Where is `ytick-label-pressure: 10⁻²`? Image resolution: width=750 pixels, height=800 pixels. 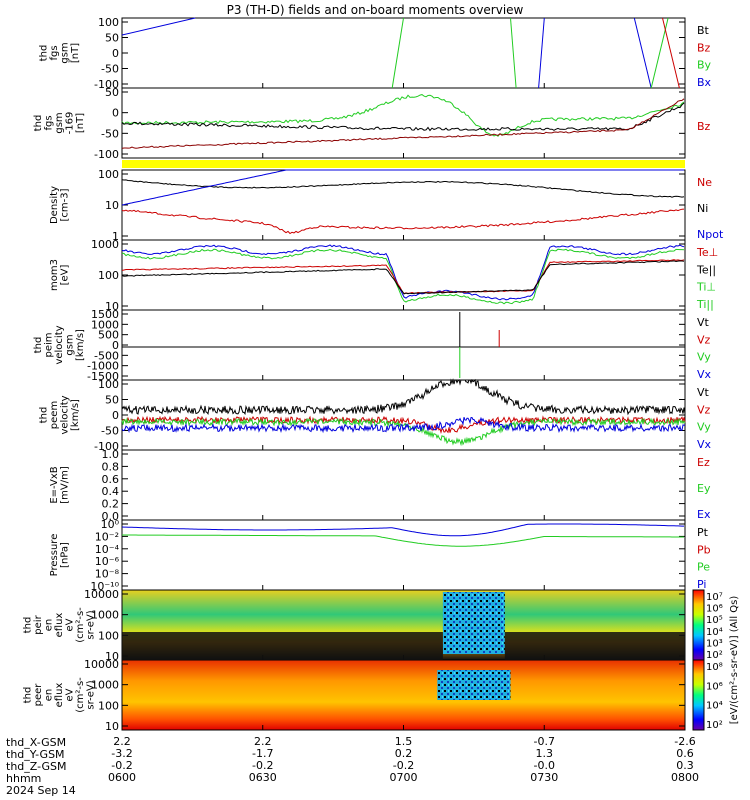 ytick-label-pressure: 10⁻² is located at coordinates (107, 536).